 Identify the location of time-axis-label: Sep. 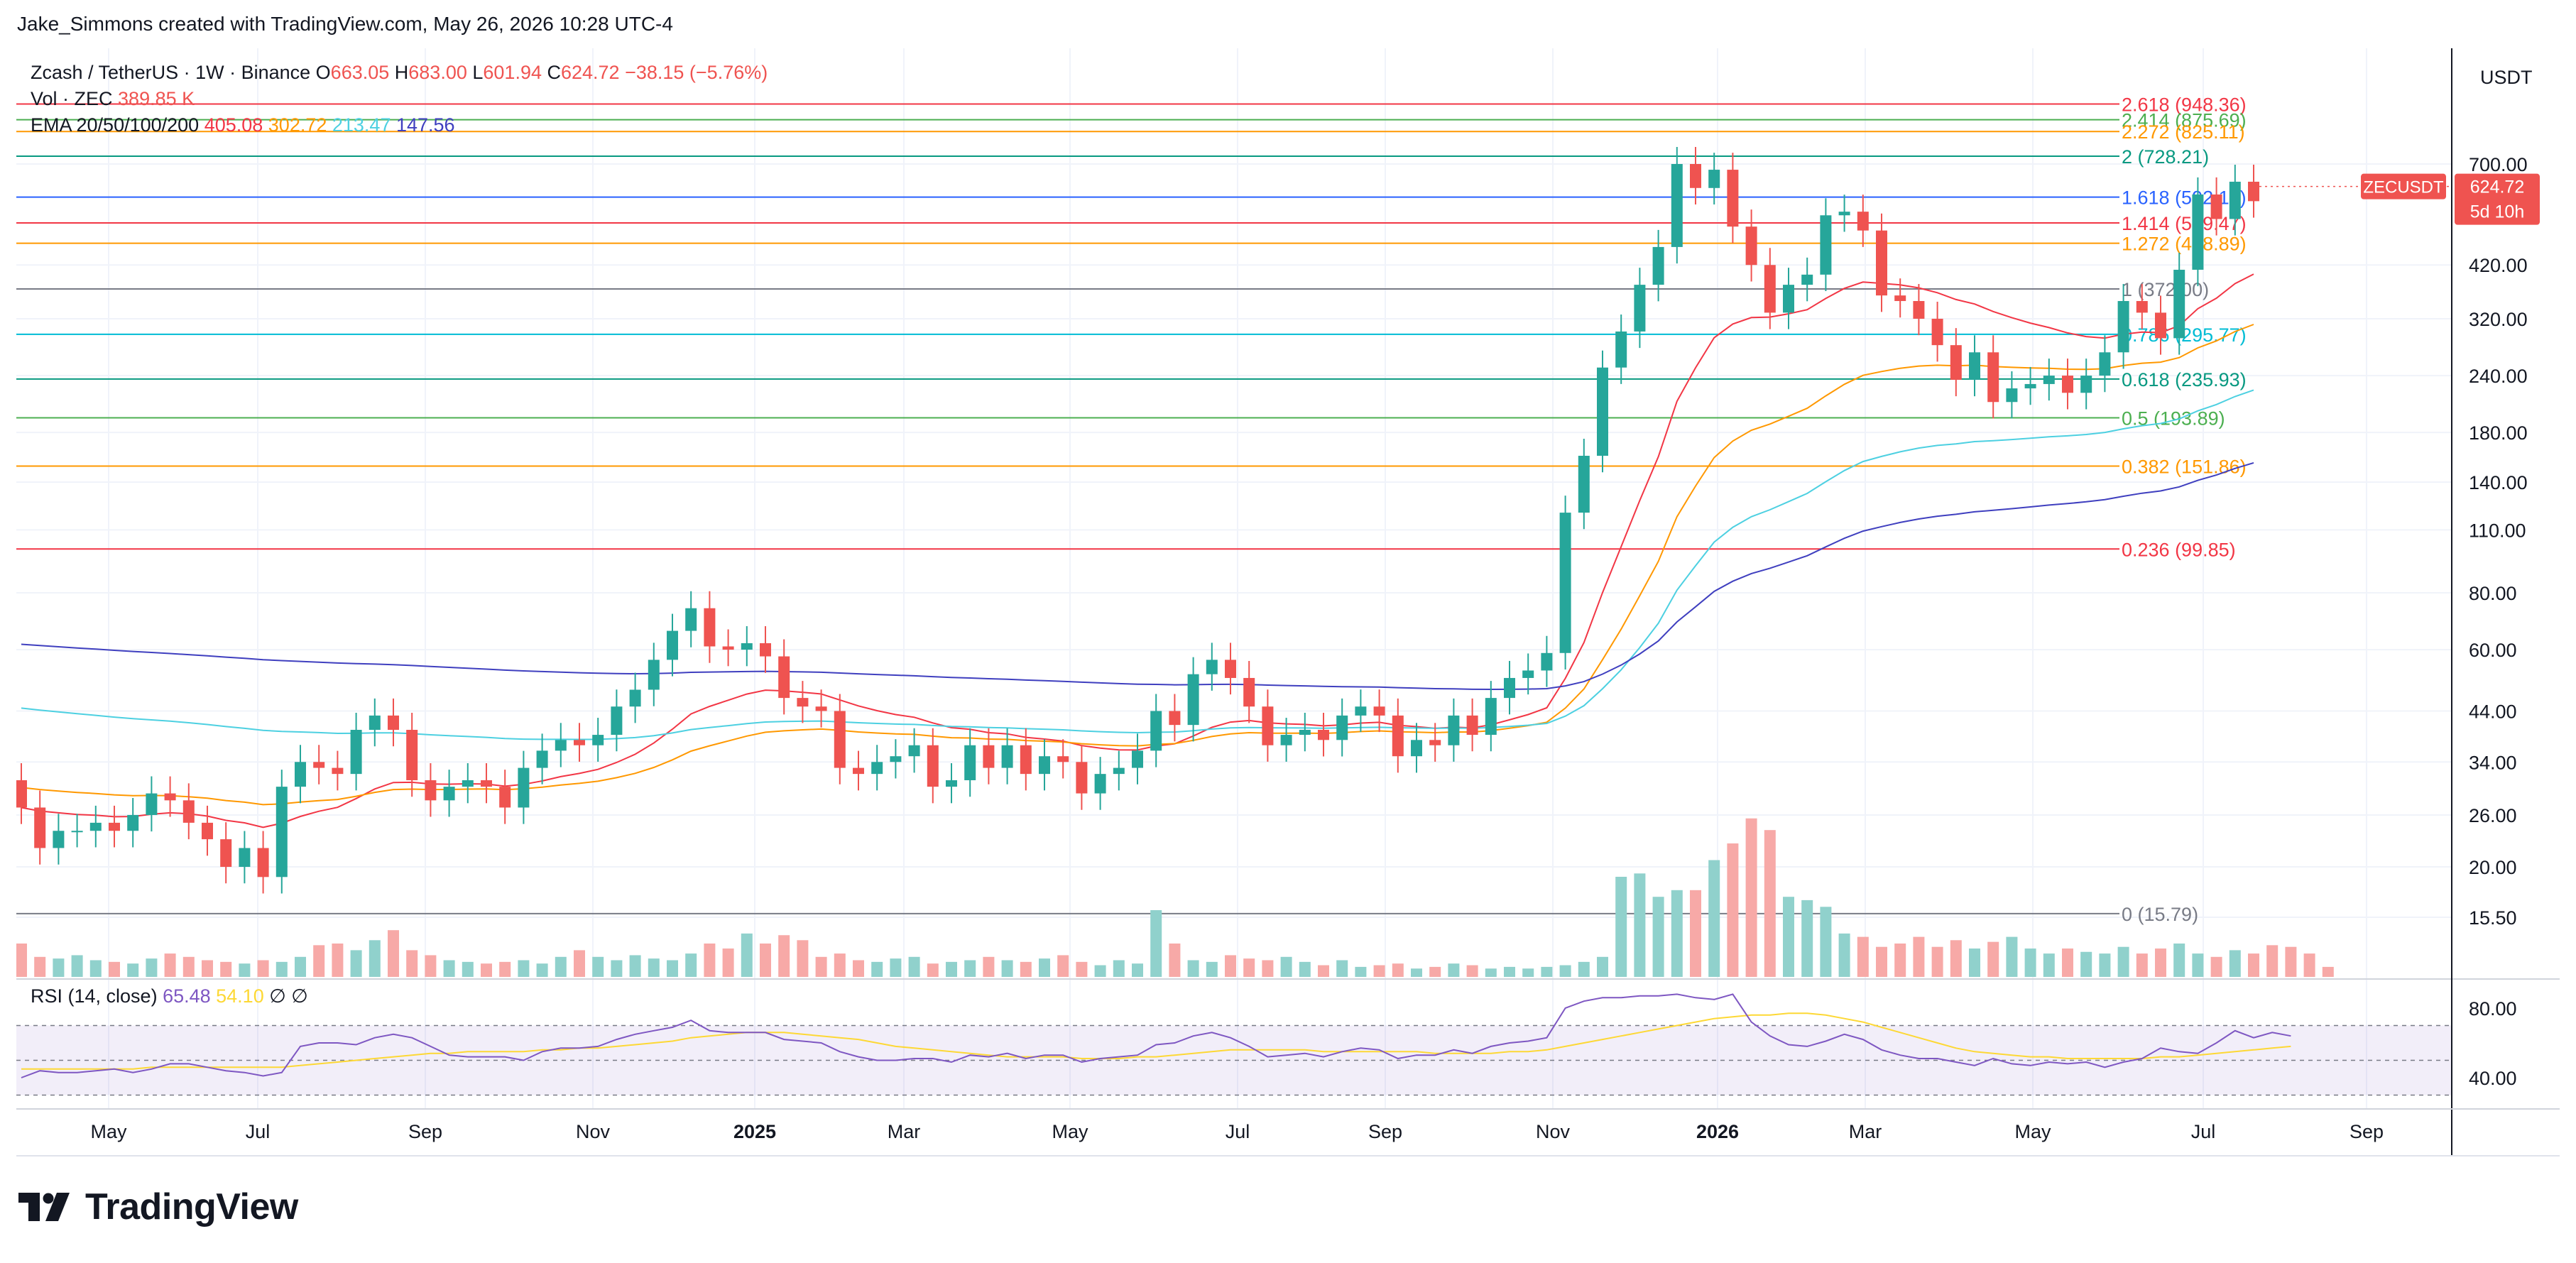
(1385, 1131).